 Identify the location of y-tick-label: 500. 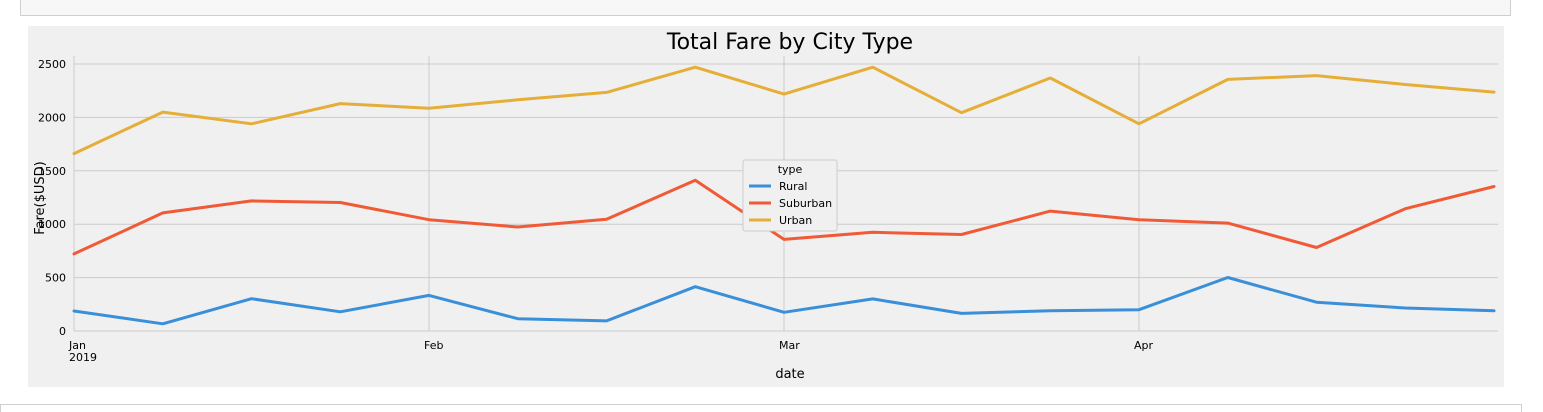
(55, 278).